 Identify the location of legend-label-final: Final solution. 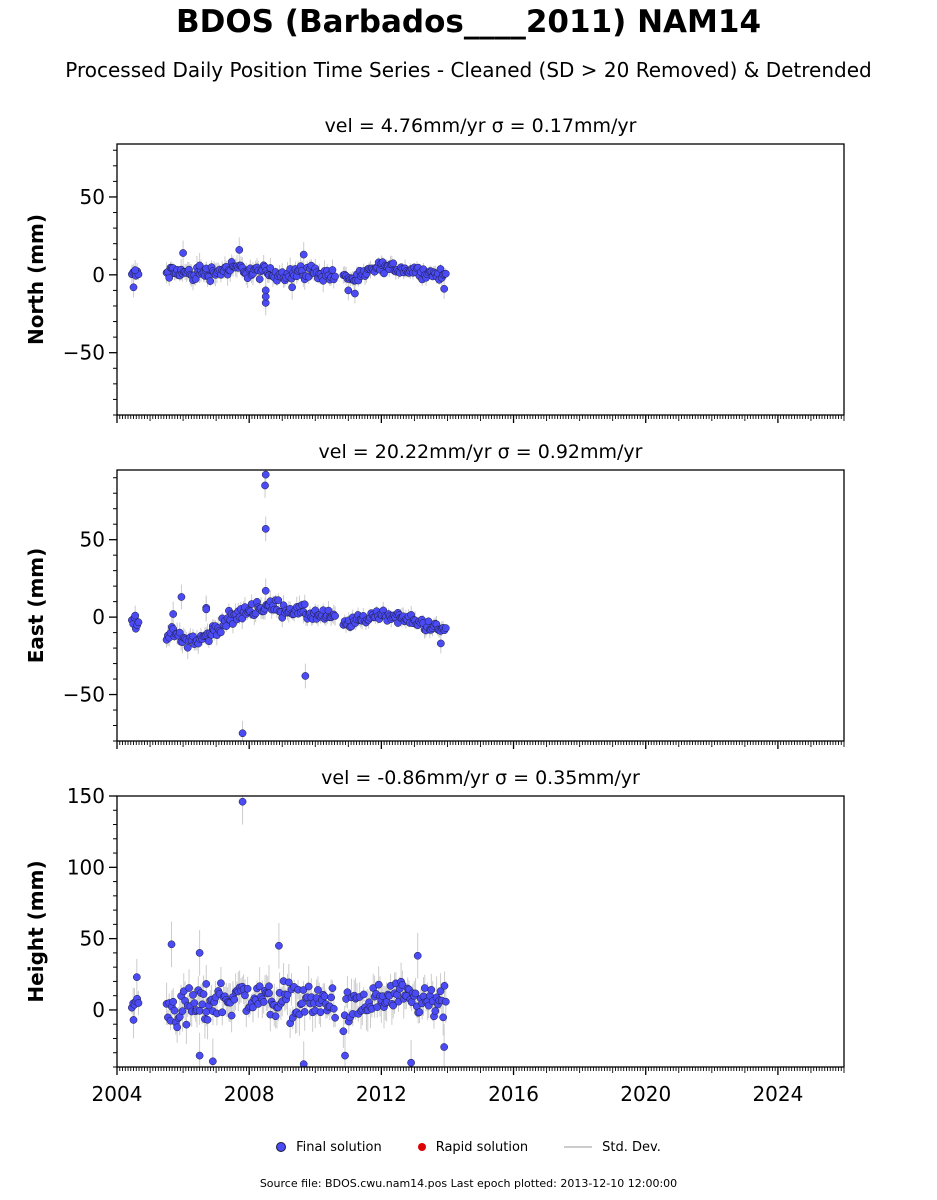
(339, 1147).